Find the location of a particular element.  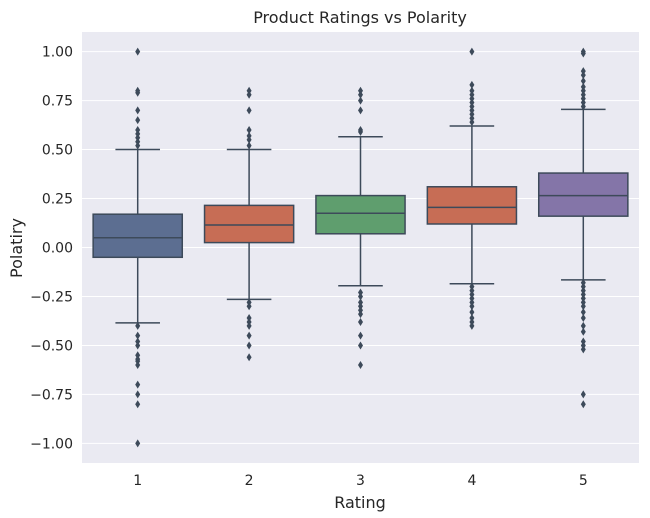

x-tick-label-3: 3 is located at coordinates (360, 481).